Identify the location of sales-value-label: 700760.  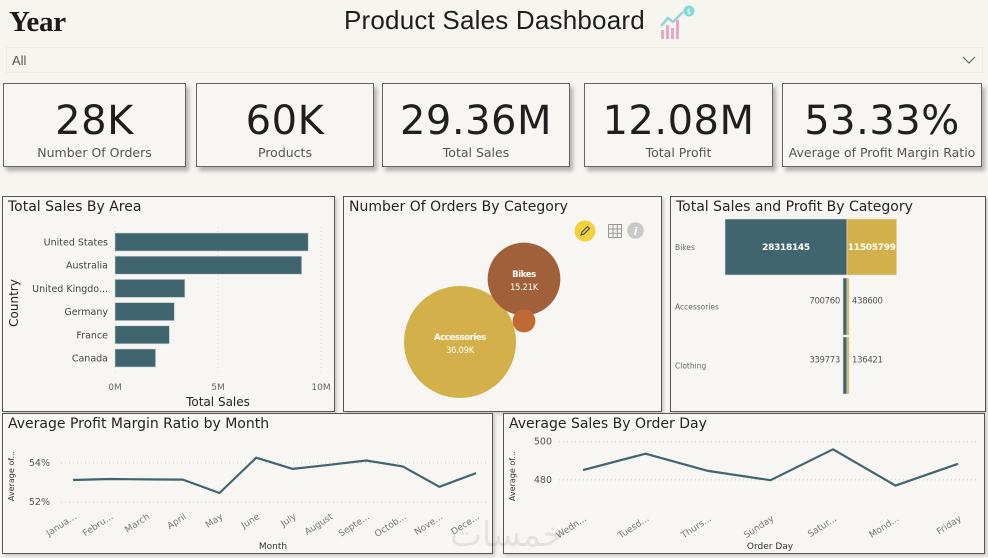
(824, 302).